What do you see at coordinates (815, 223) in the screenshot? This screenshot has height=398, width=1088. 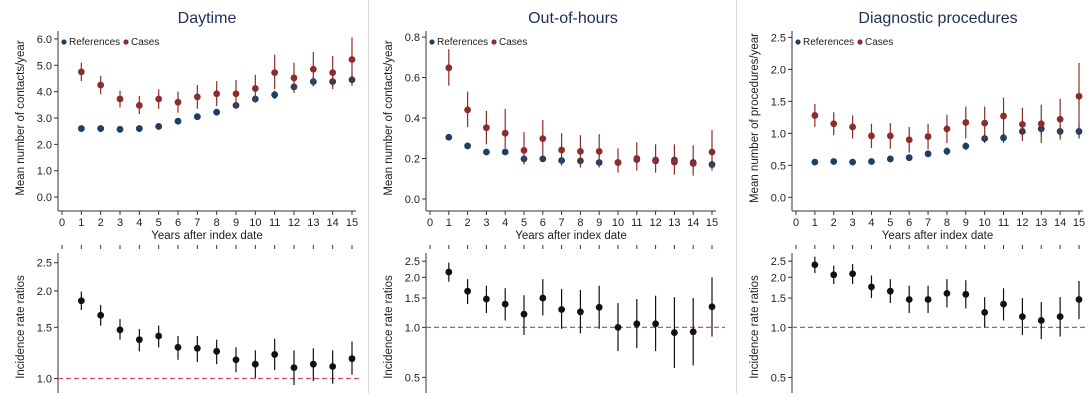 I see `x-tick-label: 1` at bounding box center [815, 223].